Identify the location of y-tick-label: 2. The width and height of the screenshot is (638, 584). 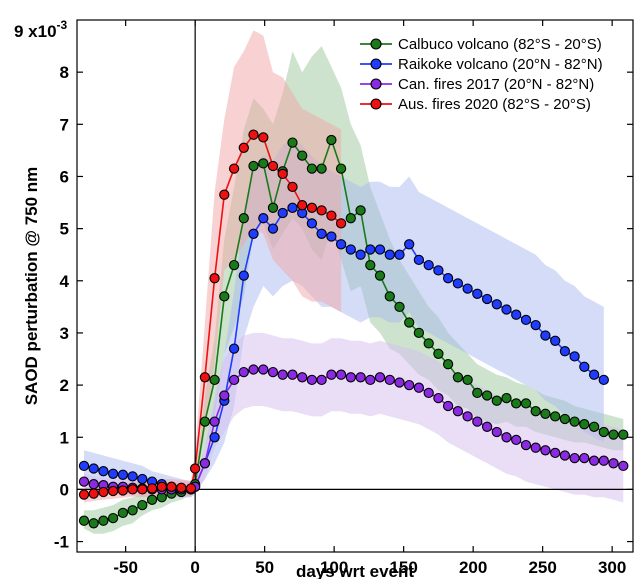
(64, 385).